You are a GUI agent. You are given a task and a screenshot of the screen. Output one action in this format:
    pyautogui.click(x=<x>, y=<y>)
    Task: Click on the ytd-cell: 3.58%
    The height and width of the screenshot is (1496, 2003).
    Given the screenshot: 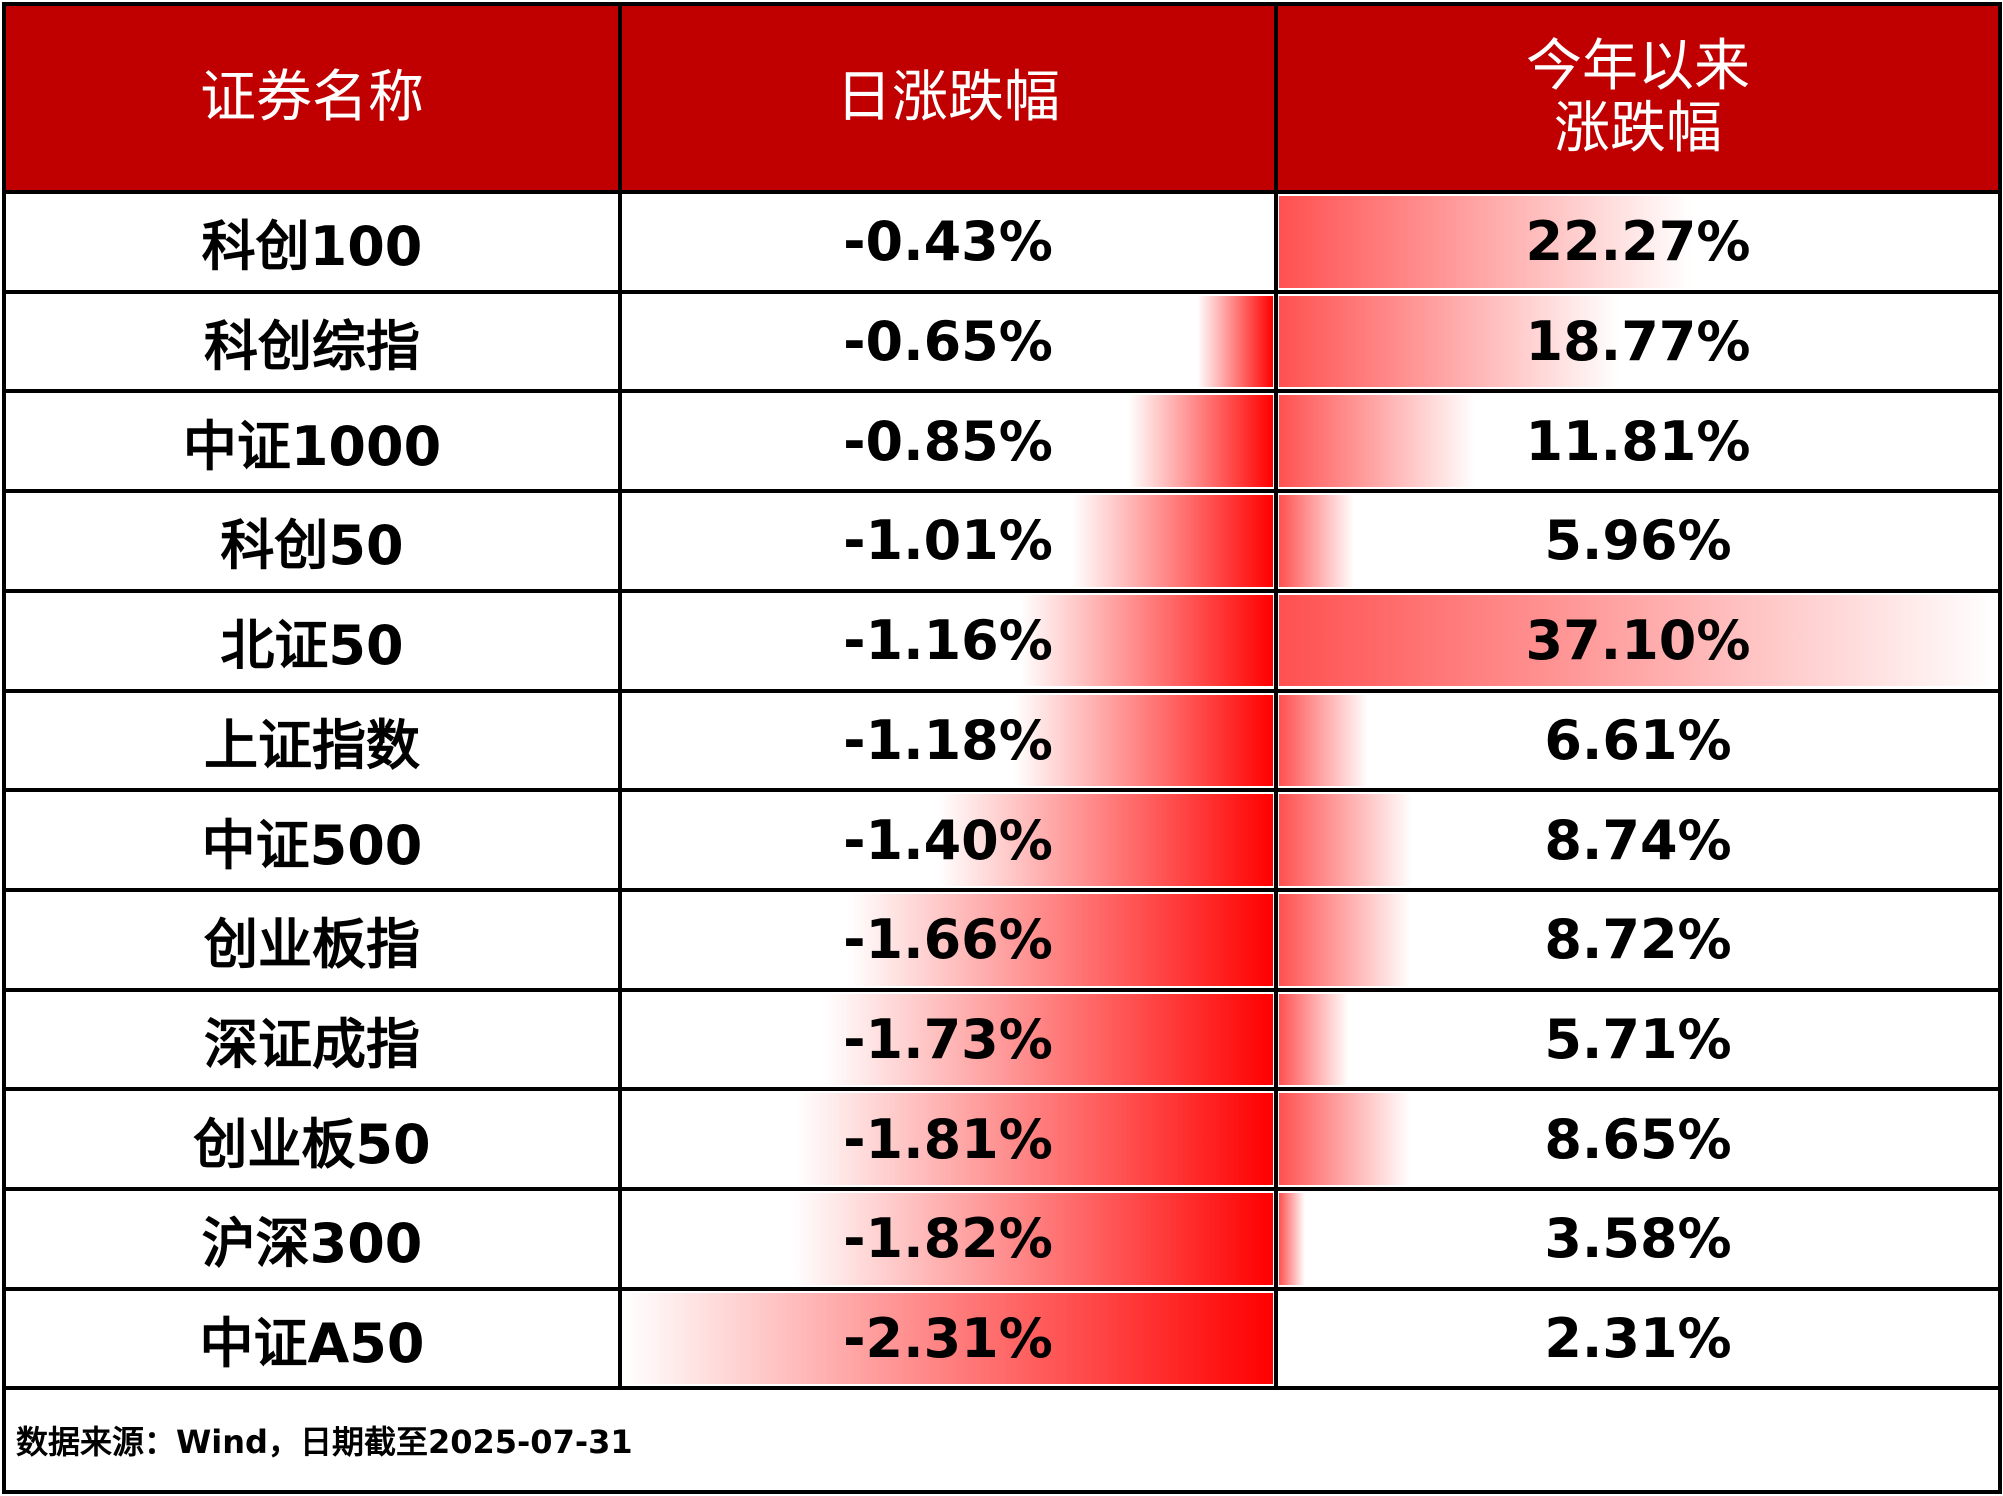 What is the action you would take?
    pyautogui.click(x=1638, y=1239)
    